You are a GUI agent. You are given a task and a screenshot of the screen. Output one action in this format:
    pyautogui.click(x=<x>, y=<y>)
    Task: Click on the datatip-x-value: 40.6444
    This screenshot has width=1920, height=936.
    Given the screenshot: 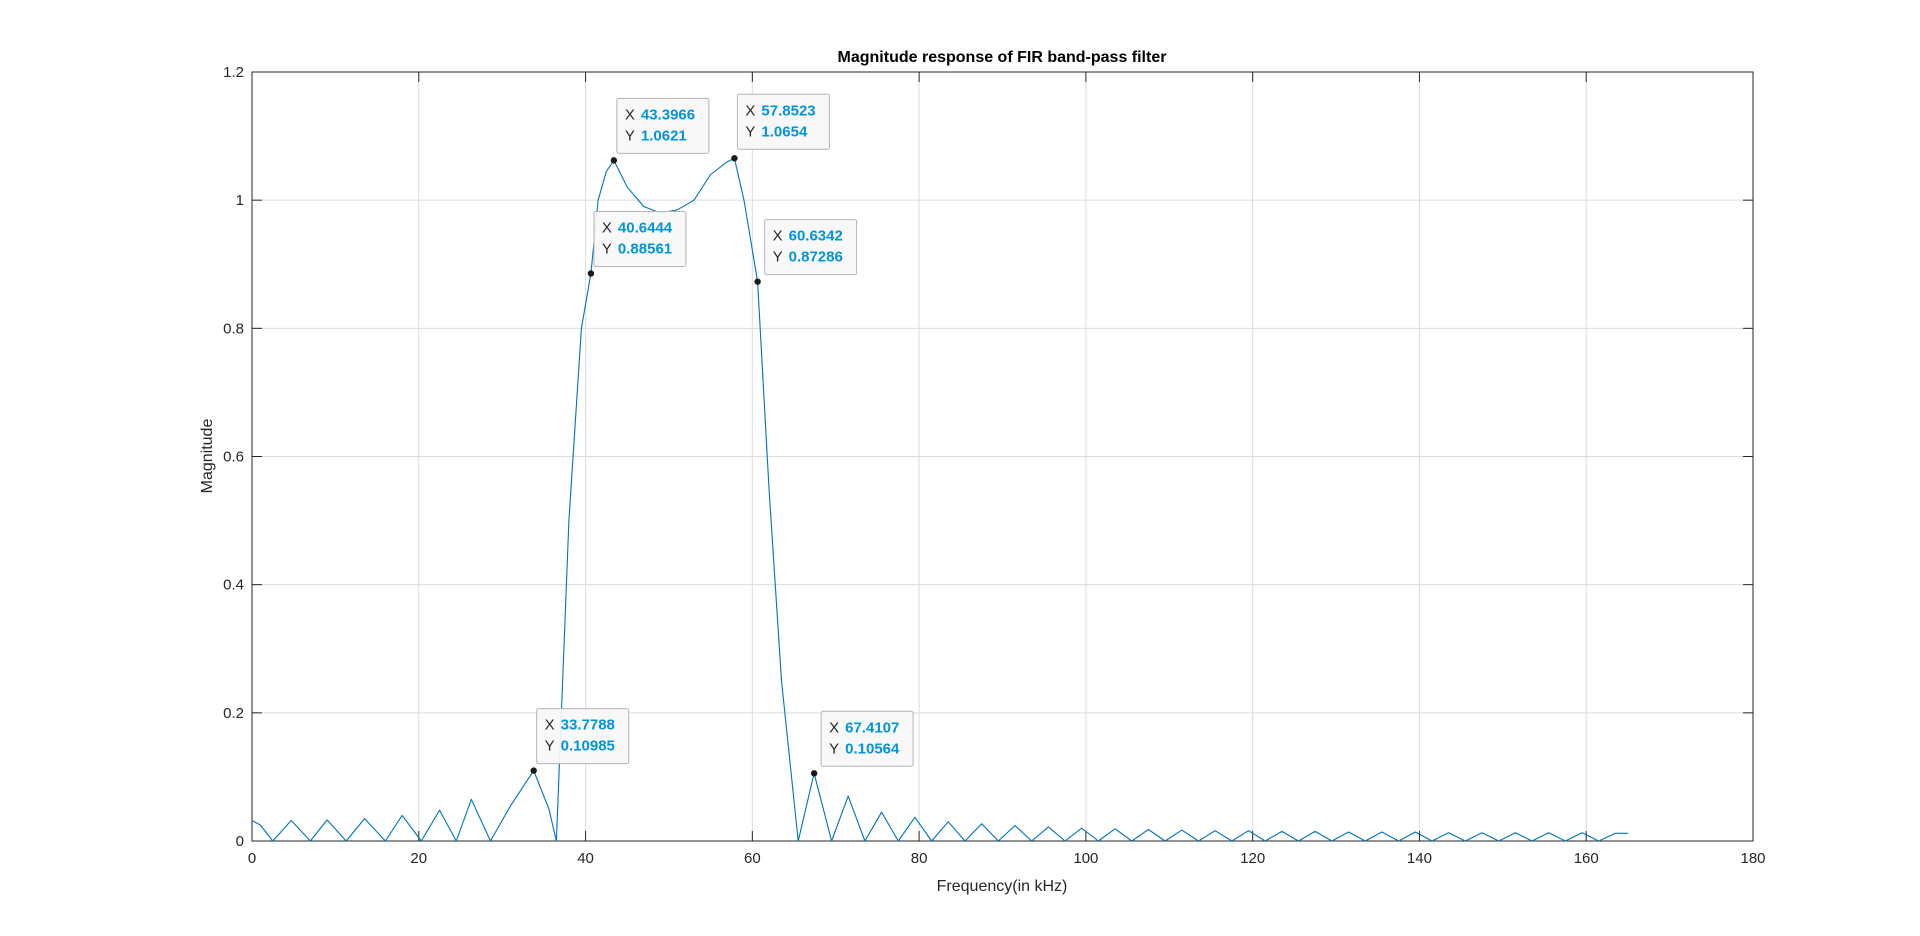 What is the action you would take?
    pyautogui.click(x=645, y=227)
    